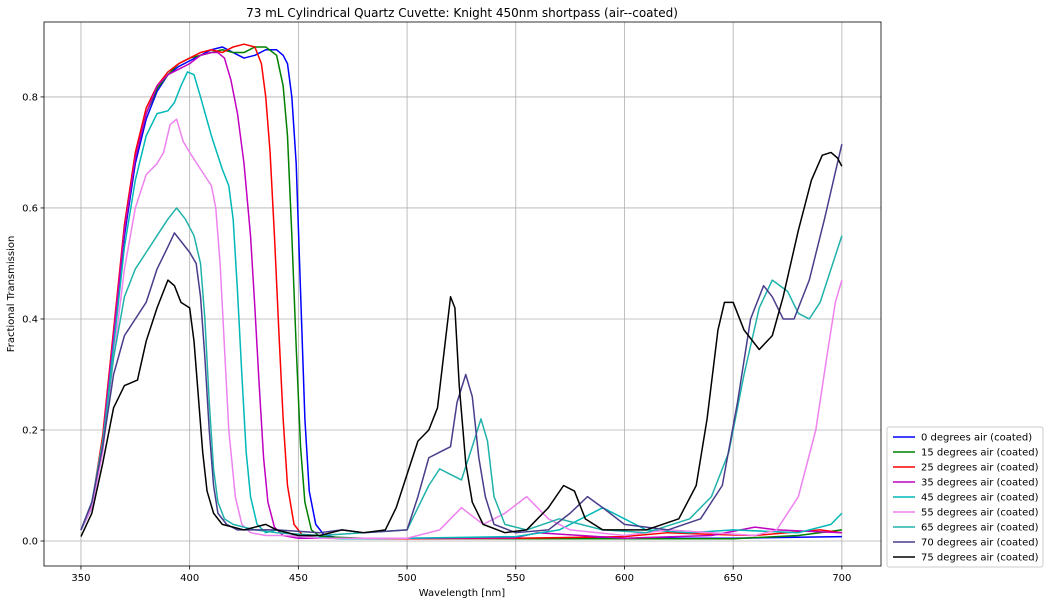  I want to click on y-axis-label: Fractional Transmission, so click(11, 294).